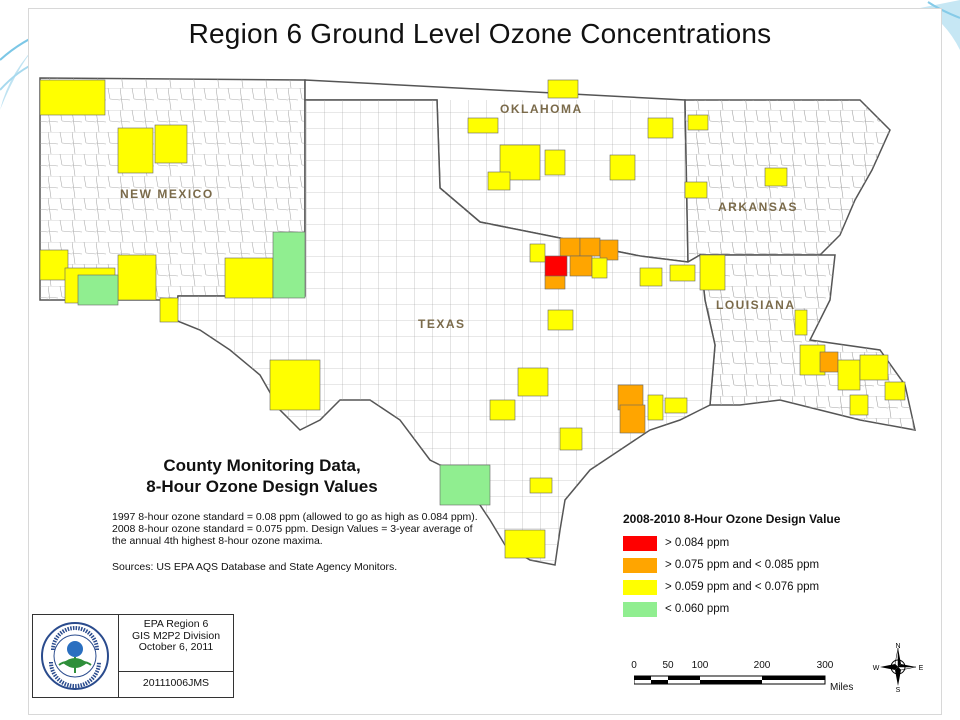 Image resolution: width=960 pixels, height=720 pixels. I want to click on stamp-divider-vertical, so click(118, 656).